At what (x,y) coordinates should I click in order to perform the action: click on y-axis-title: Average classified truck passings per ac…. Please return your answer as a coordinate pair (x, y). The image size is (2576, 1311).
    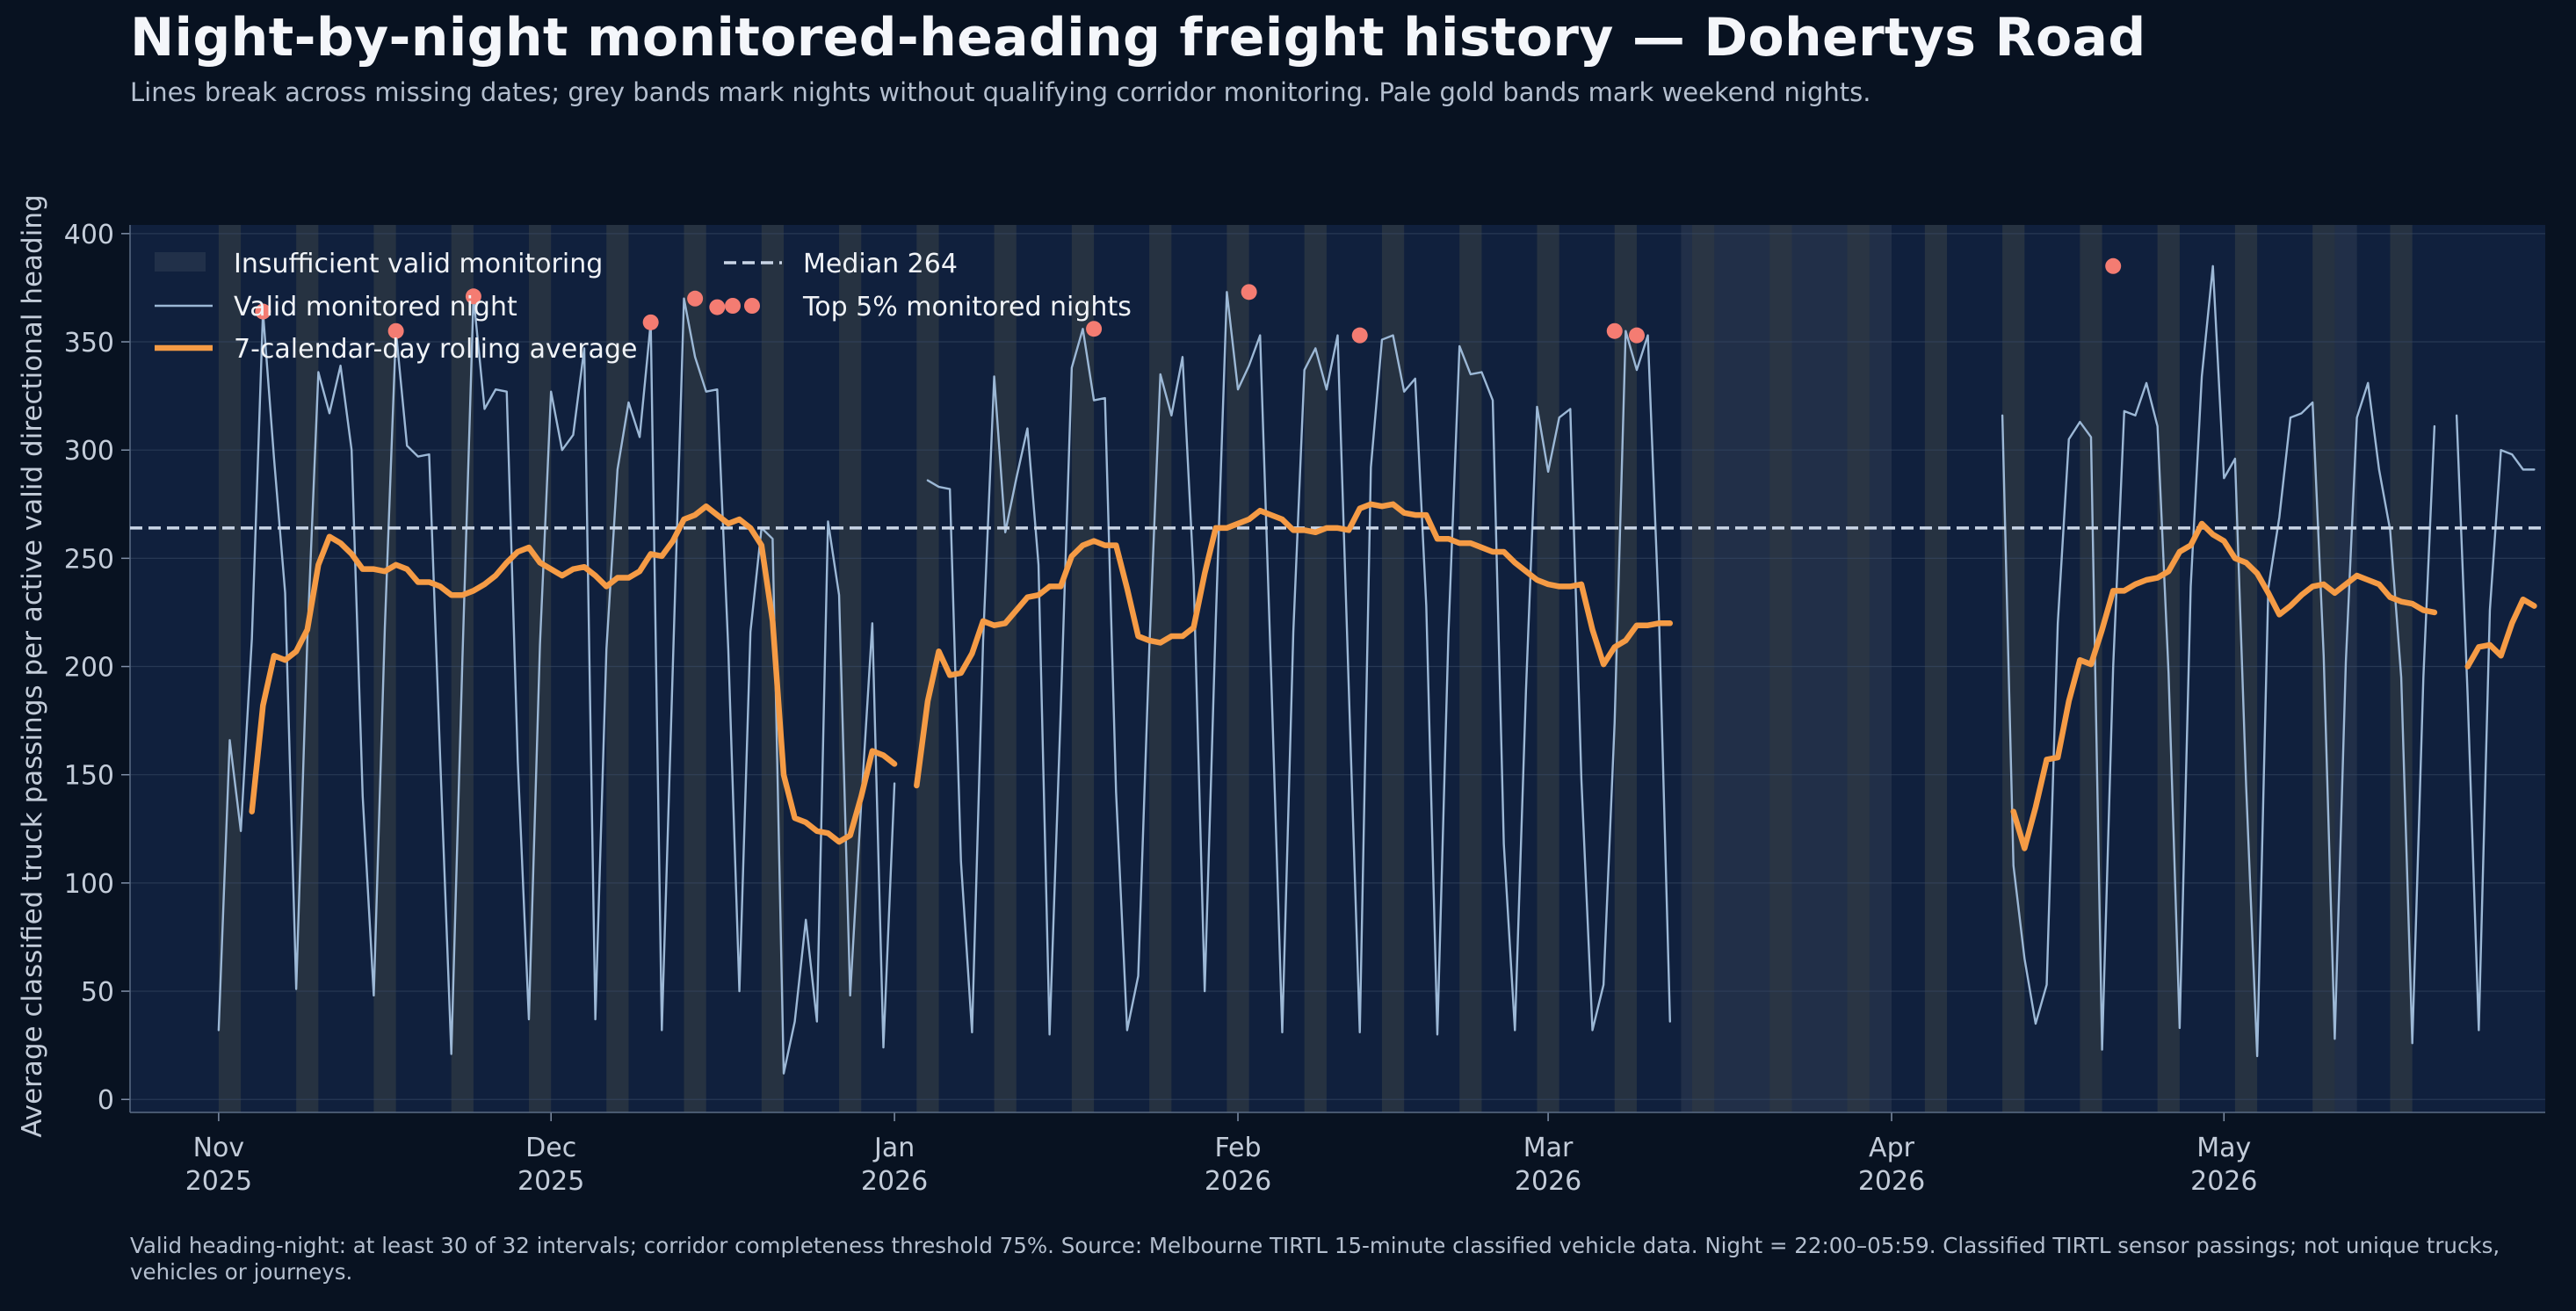
    Looking at the image, I should click on (32, 666).